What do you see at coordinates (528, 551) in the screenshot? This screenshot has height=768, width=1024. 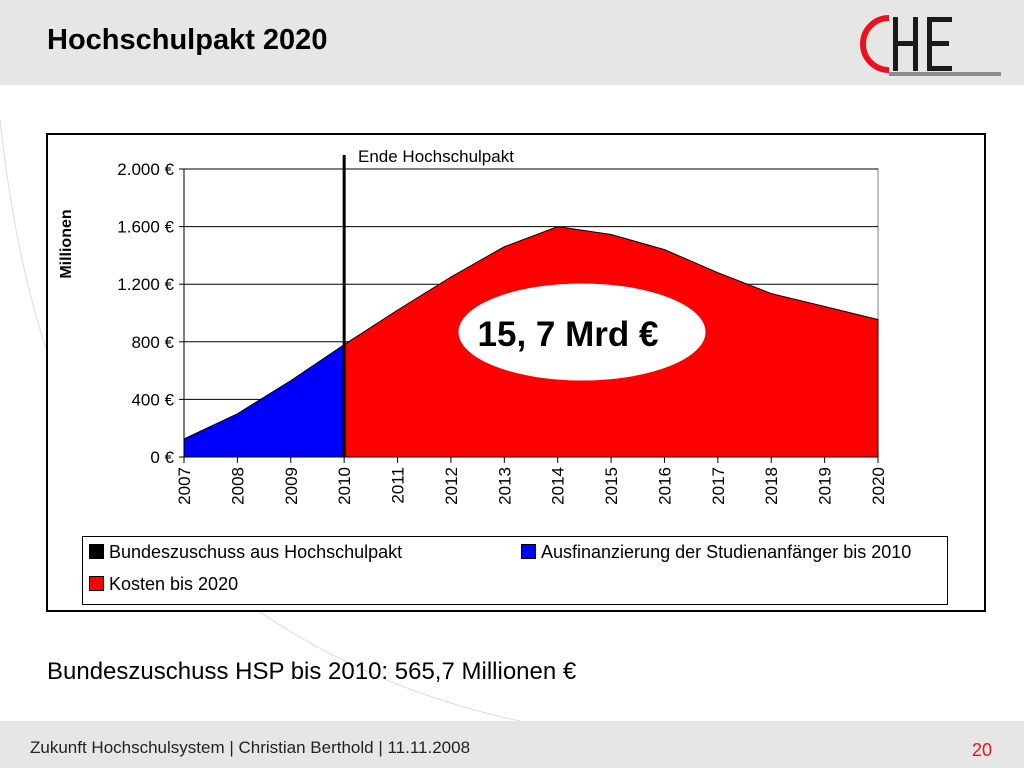 I see `legend-swatch-blue` at bounding box center [528, 551].